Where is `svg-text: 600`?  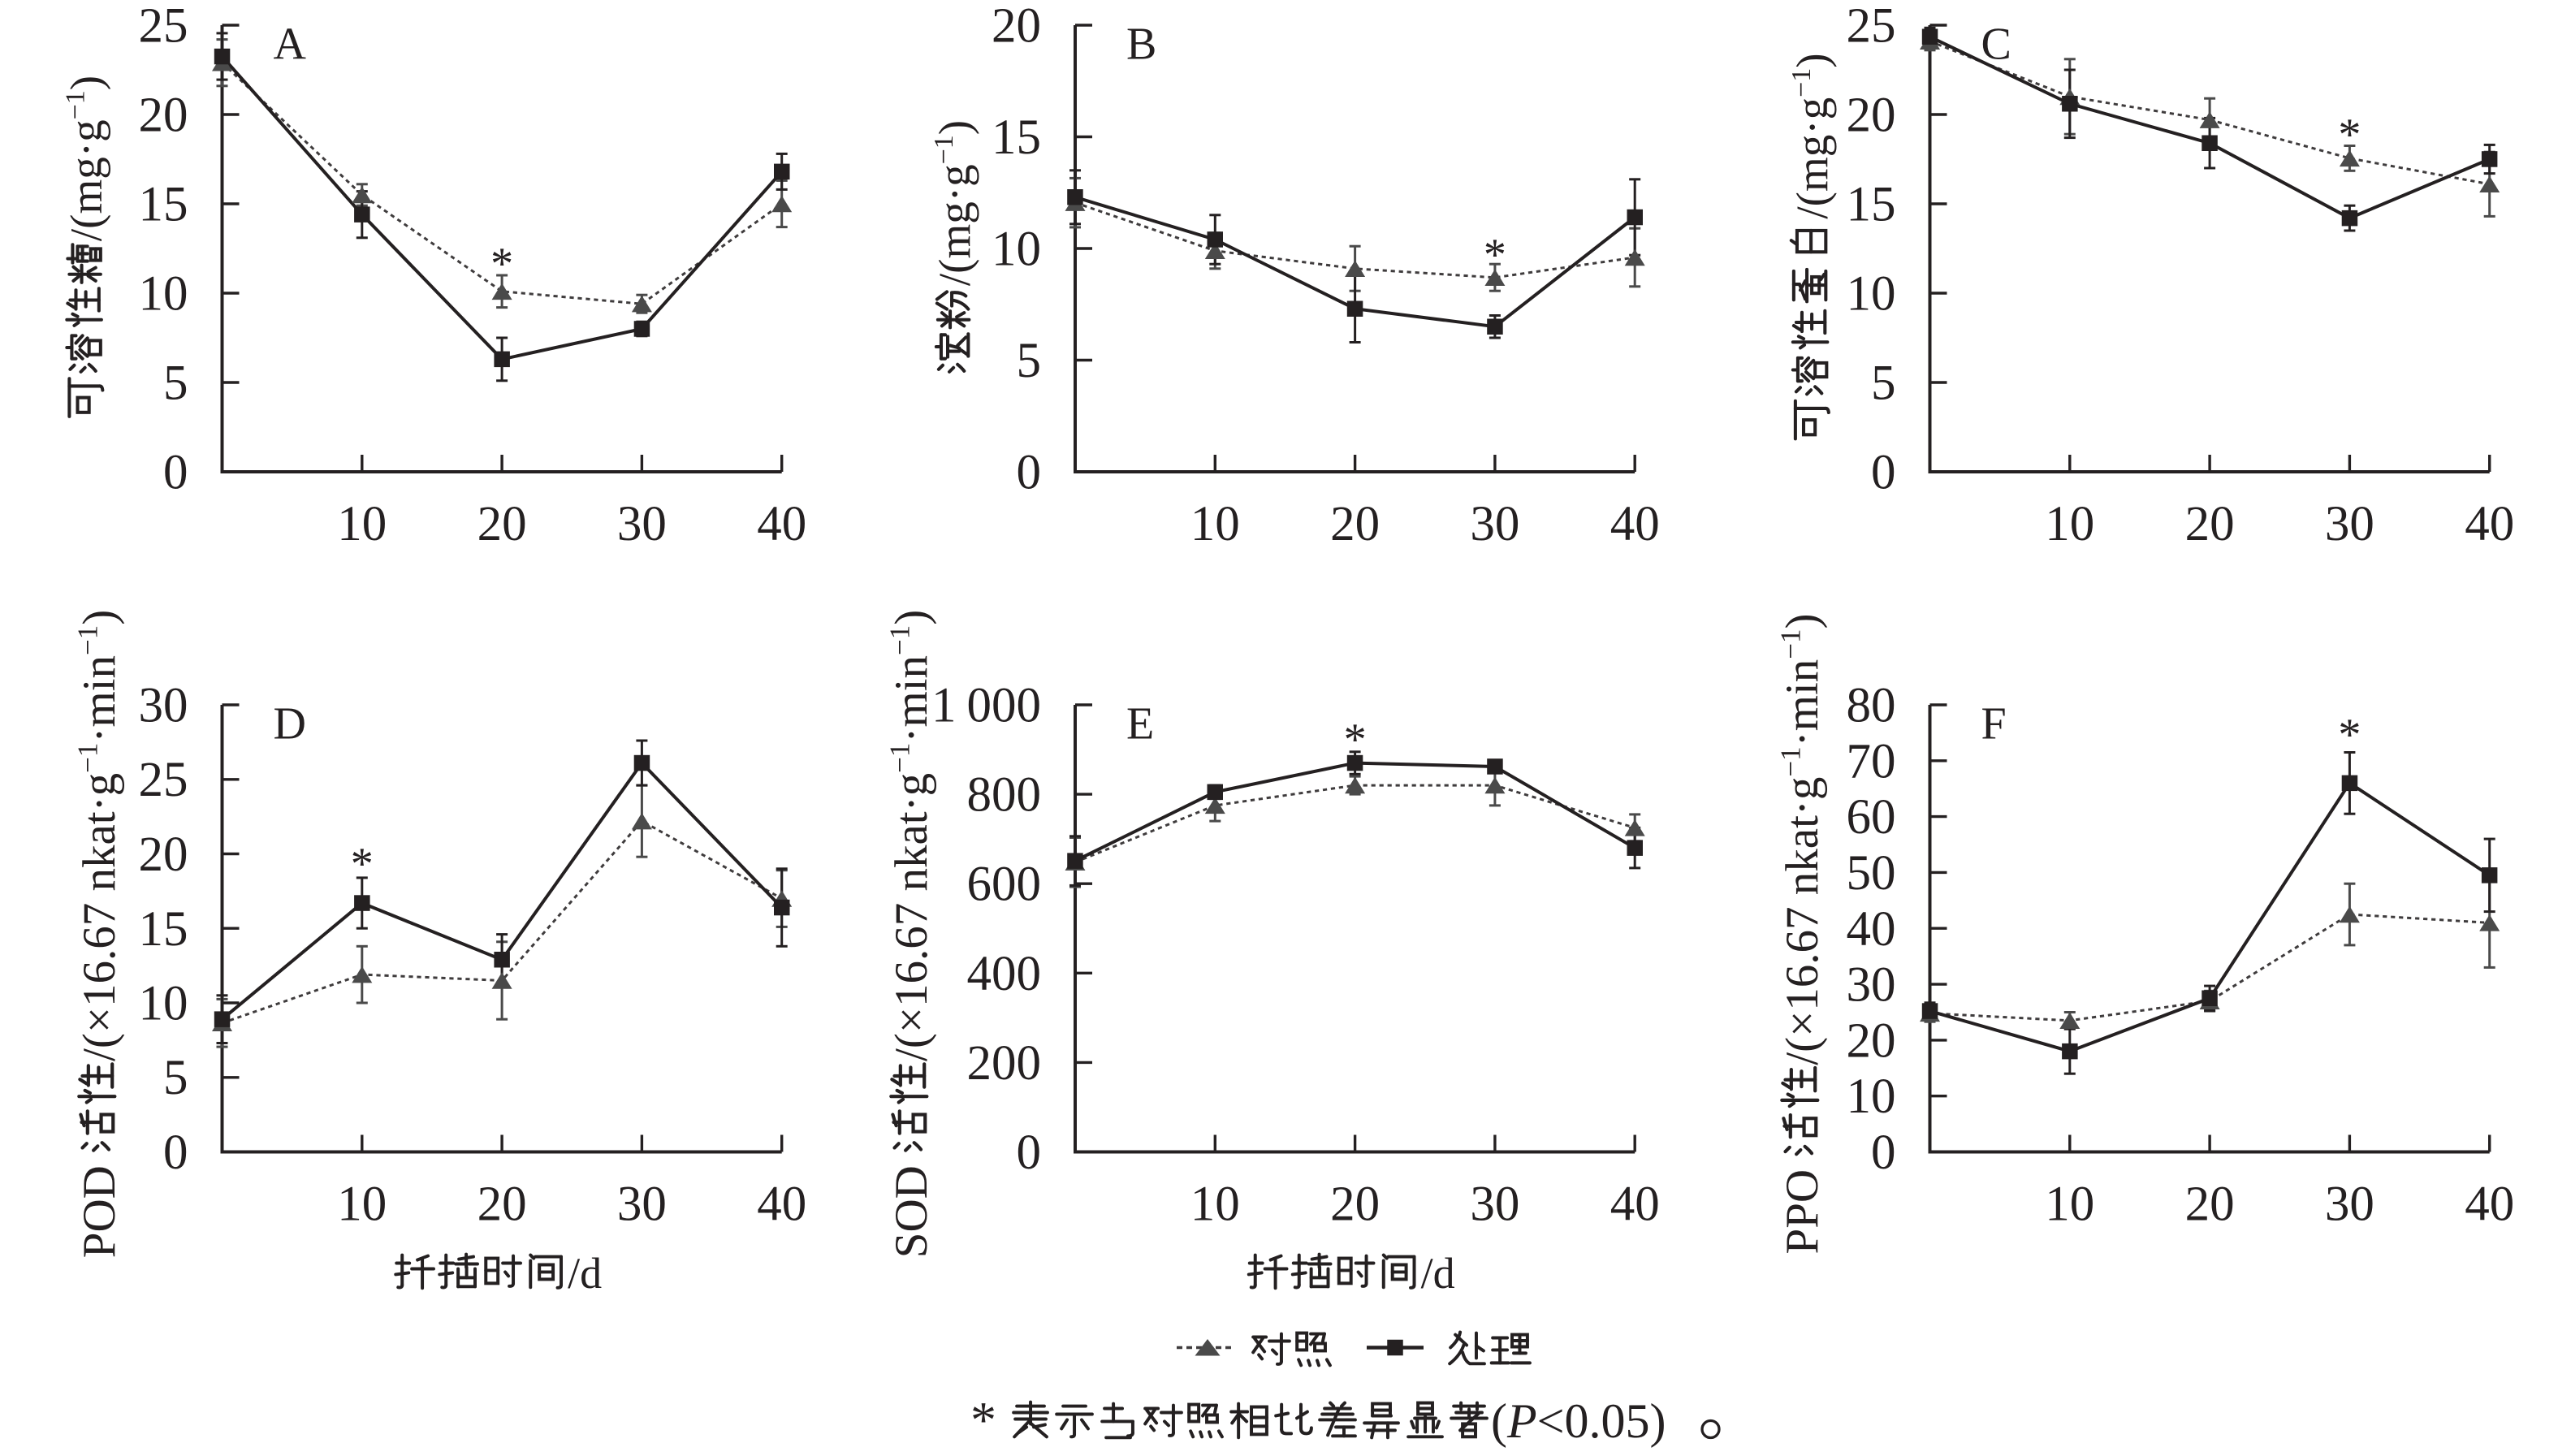 svg-text: 600 is located at coordinates (1004, 885).